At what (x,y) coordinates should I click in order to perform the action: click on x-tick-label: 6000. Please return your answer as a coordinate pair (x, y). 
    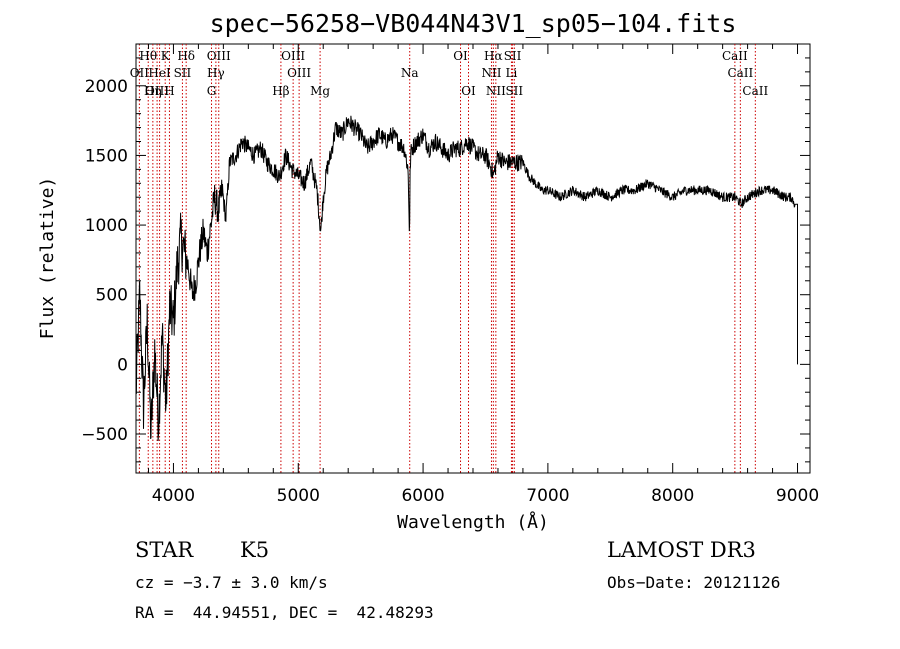
    Looking at the image, I should click on (422, 496).